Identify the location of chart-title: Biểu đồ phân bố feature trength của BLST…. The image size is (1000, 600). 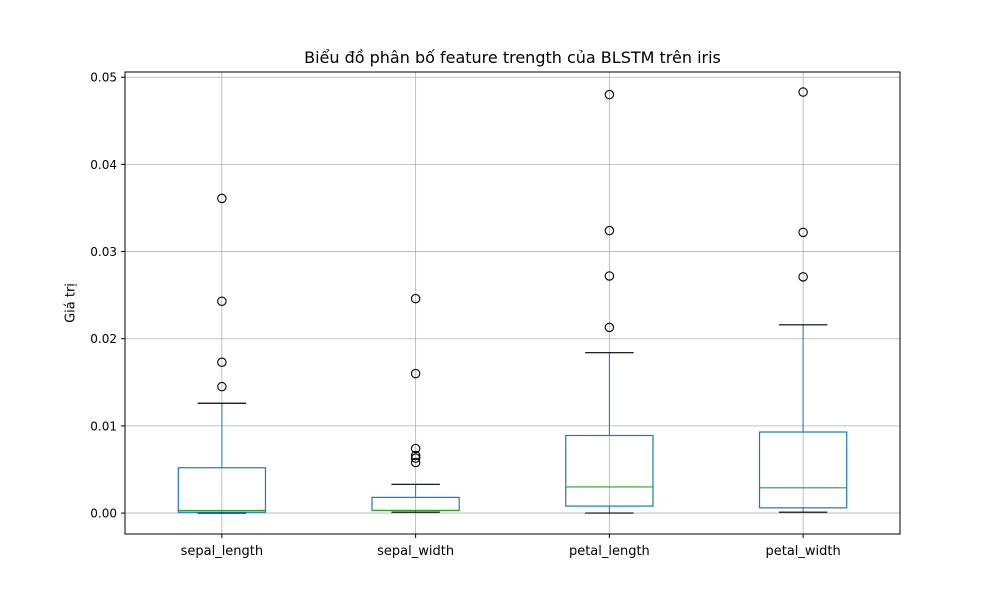
(512, 57).